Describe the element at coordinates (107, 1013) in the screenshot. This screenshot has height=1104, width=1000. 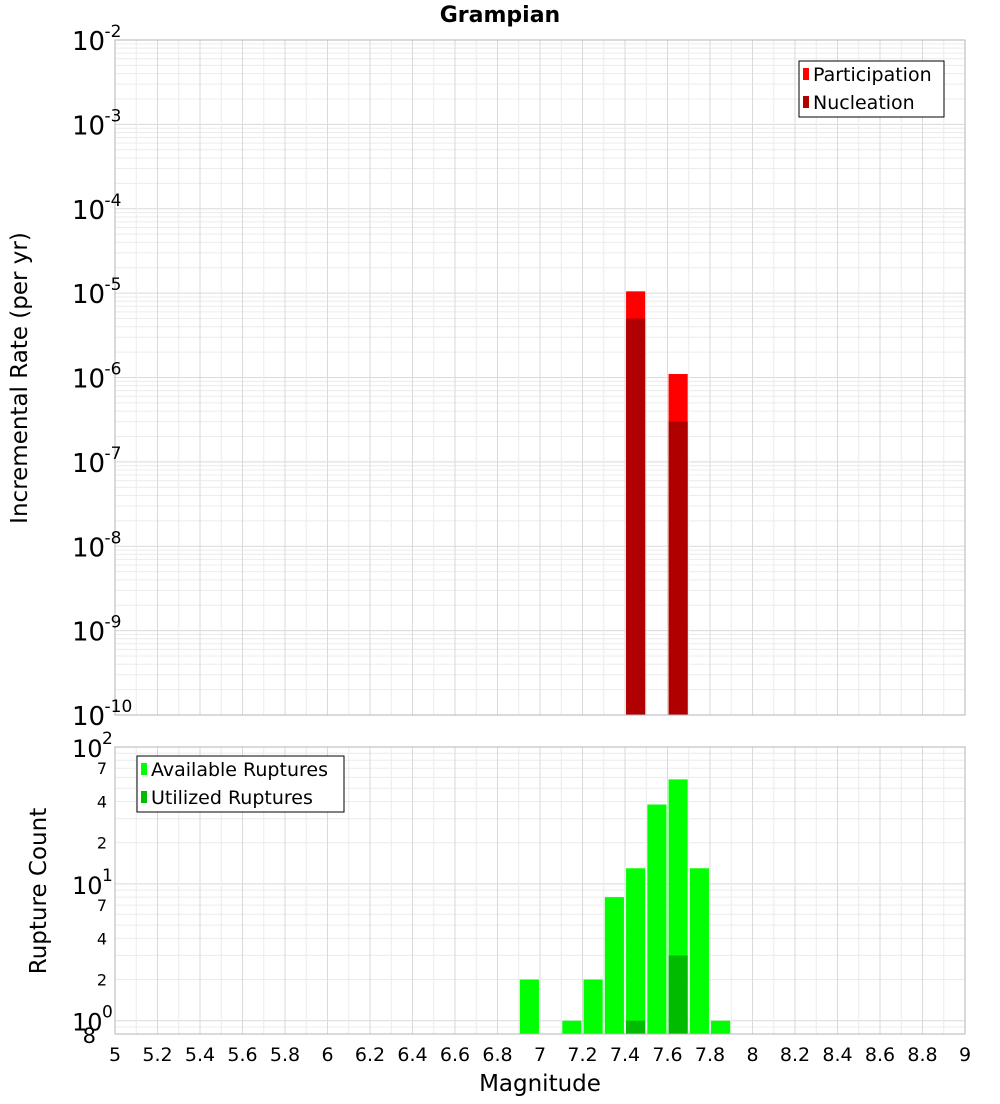
I see `y-tick-label-exponent: 0` at that location.